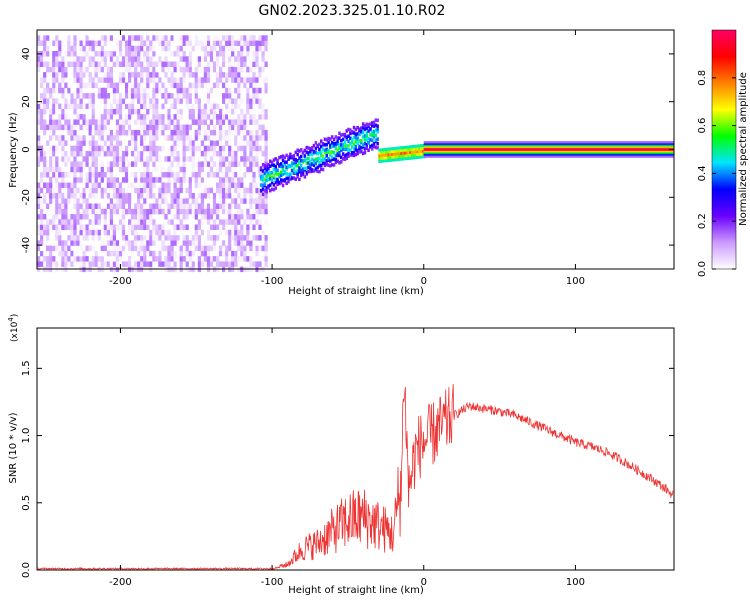  I want to click on spectrogram-y-label: Frequency (Hz), so click(13, 150).